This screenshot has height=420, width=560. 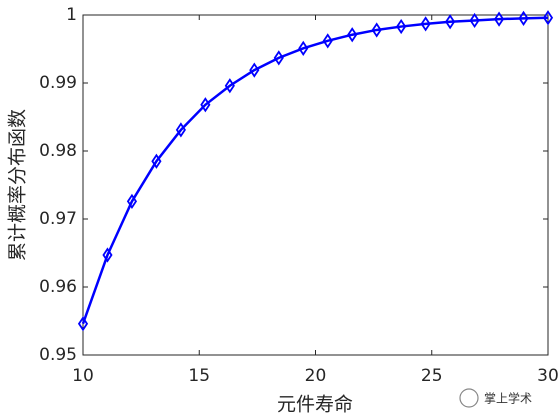 What do you see at coordinates (58, 83) in the screenshot?
I see `y-tick-label: 0.99` at bounding box center [58, 83].